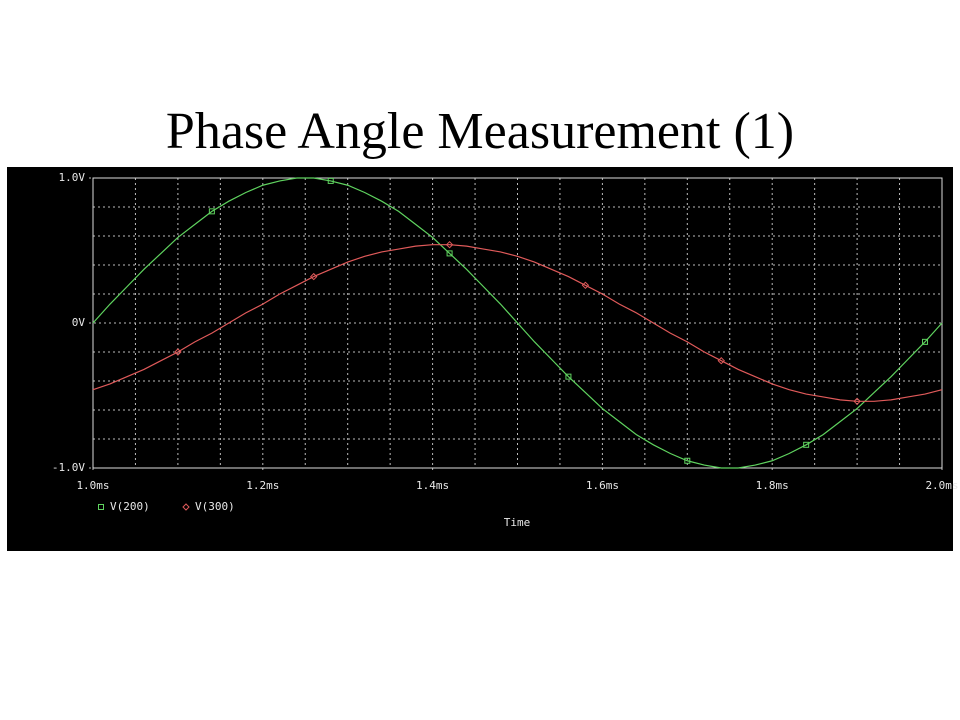 This screenshot has width=960, height=720. I want to click on x-tick-label: 1.0ms, so click(92, 485).